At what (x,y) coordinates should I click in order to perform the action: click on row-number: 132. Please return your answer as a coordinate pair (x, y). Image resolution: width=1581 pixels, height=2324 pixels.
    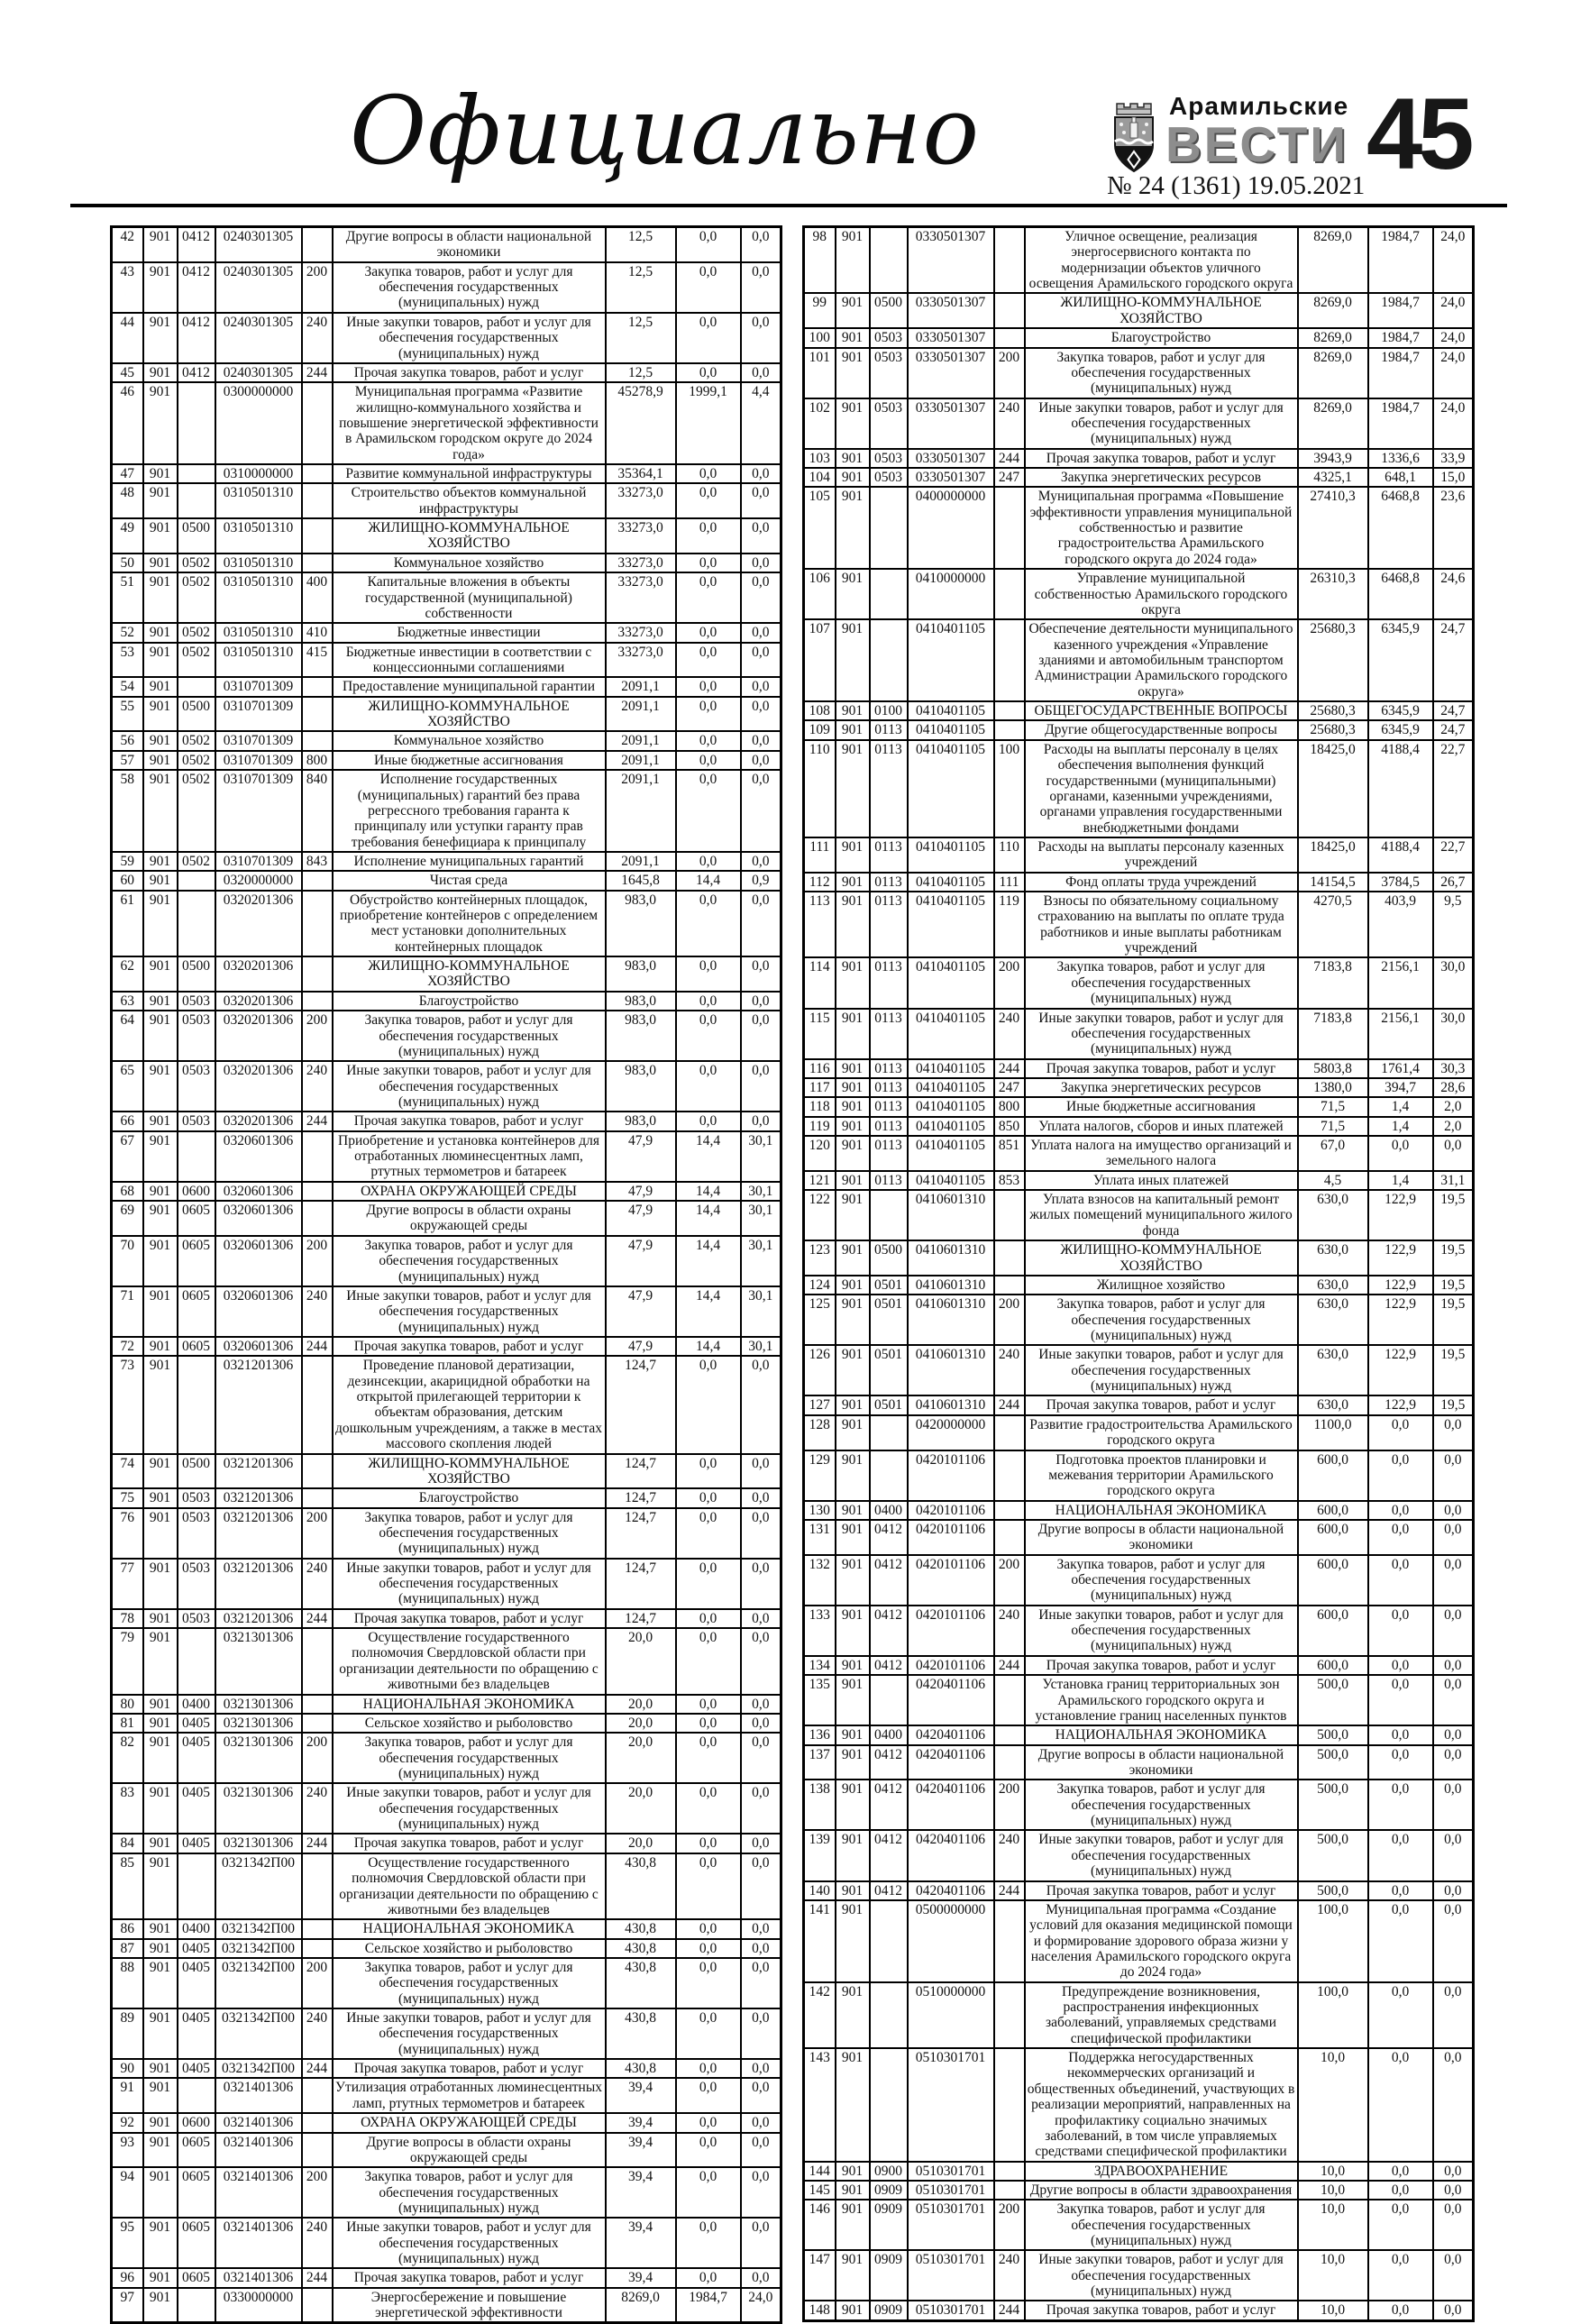
    Looking at the image, I should click on (819, 1579).